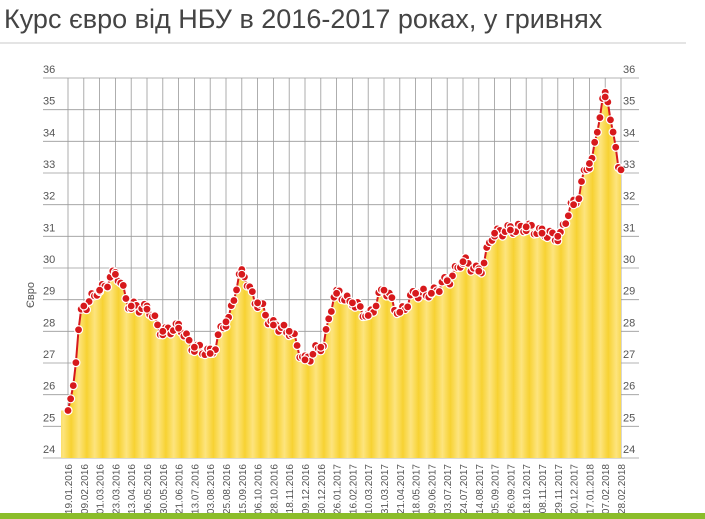 The image size is (705, 519). I want to click on data-point-01.03.2016, so click(99, 290).